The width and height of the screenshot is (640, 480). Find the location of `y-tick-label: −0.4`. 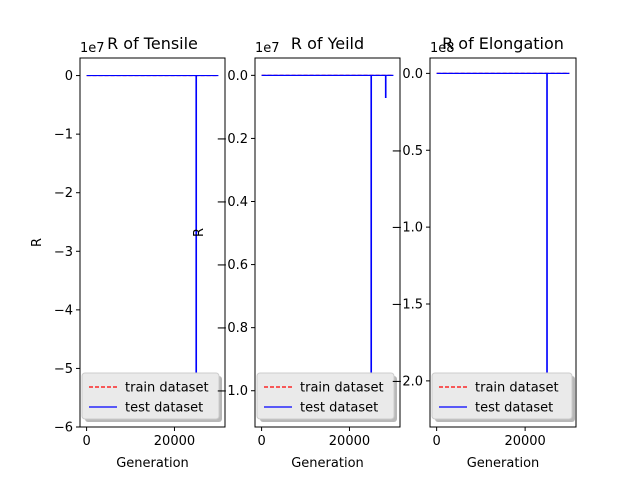

y-tick-label: −0.4 is located at coordinates (232, 202).